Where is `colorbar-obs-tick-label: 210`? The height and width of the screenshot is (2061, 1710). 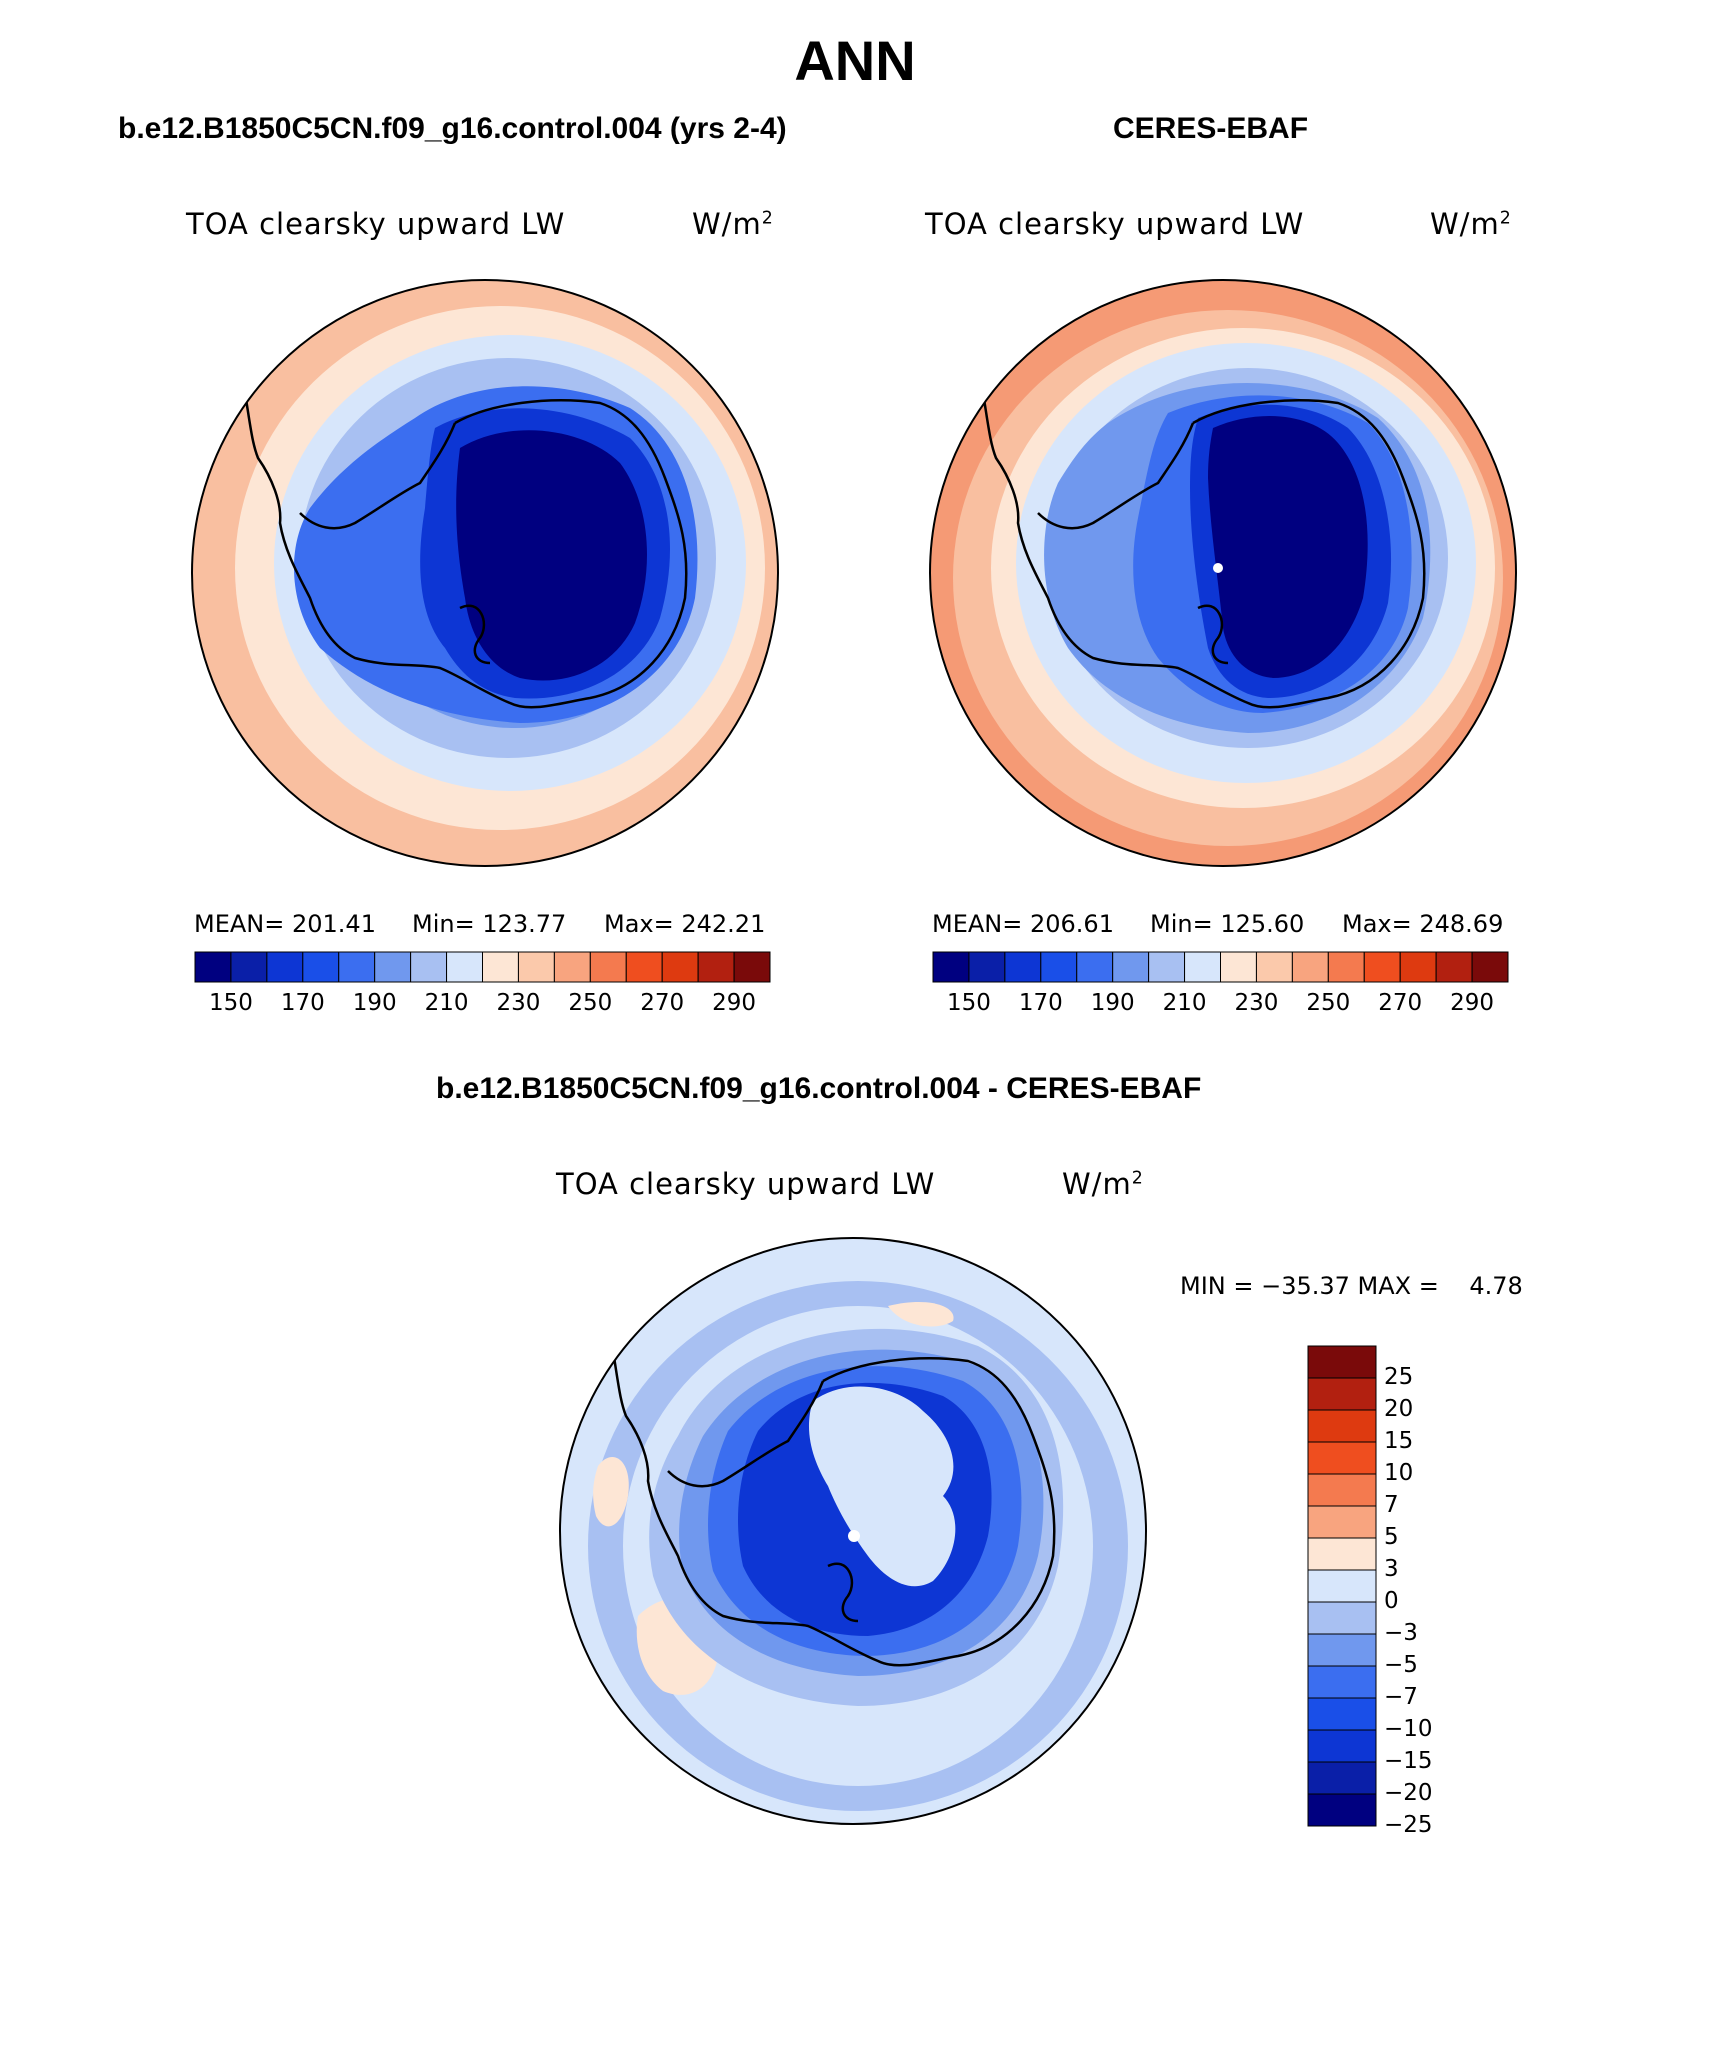 colorbar-obs-tick-label: 210 is located at coordinates (1184, 1003).